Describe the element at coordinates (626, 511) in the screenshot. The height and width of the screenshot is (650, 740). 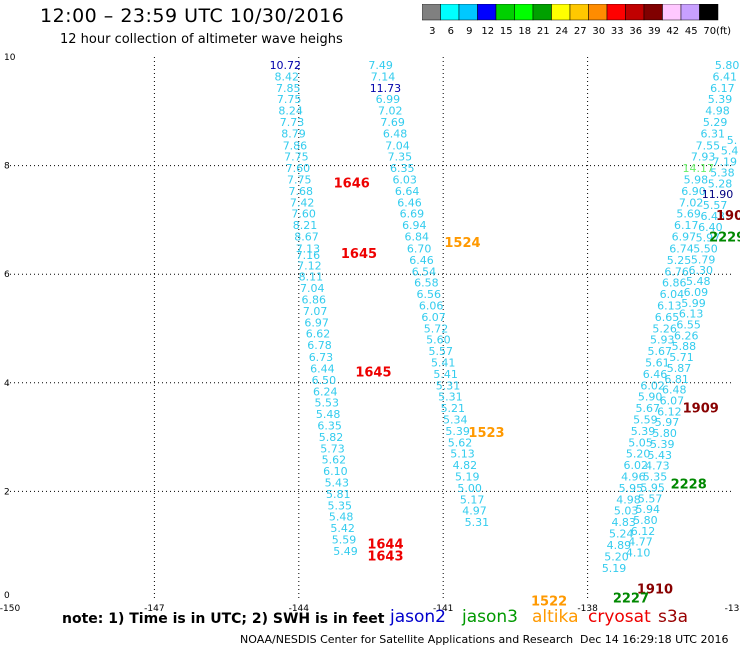
I see `swh-value: 5.03` at that location.